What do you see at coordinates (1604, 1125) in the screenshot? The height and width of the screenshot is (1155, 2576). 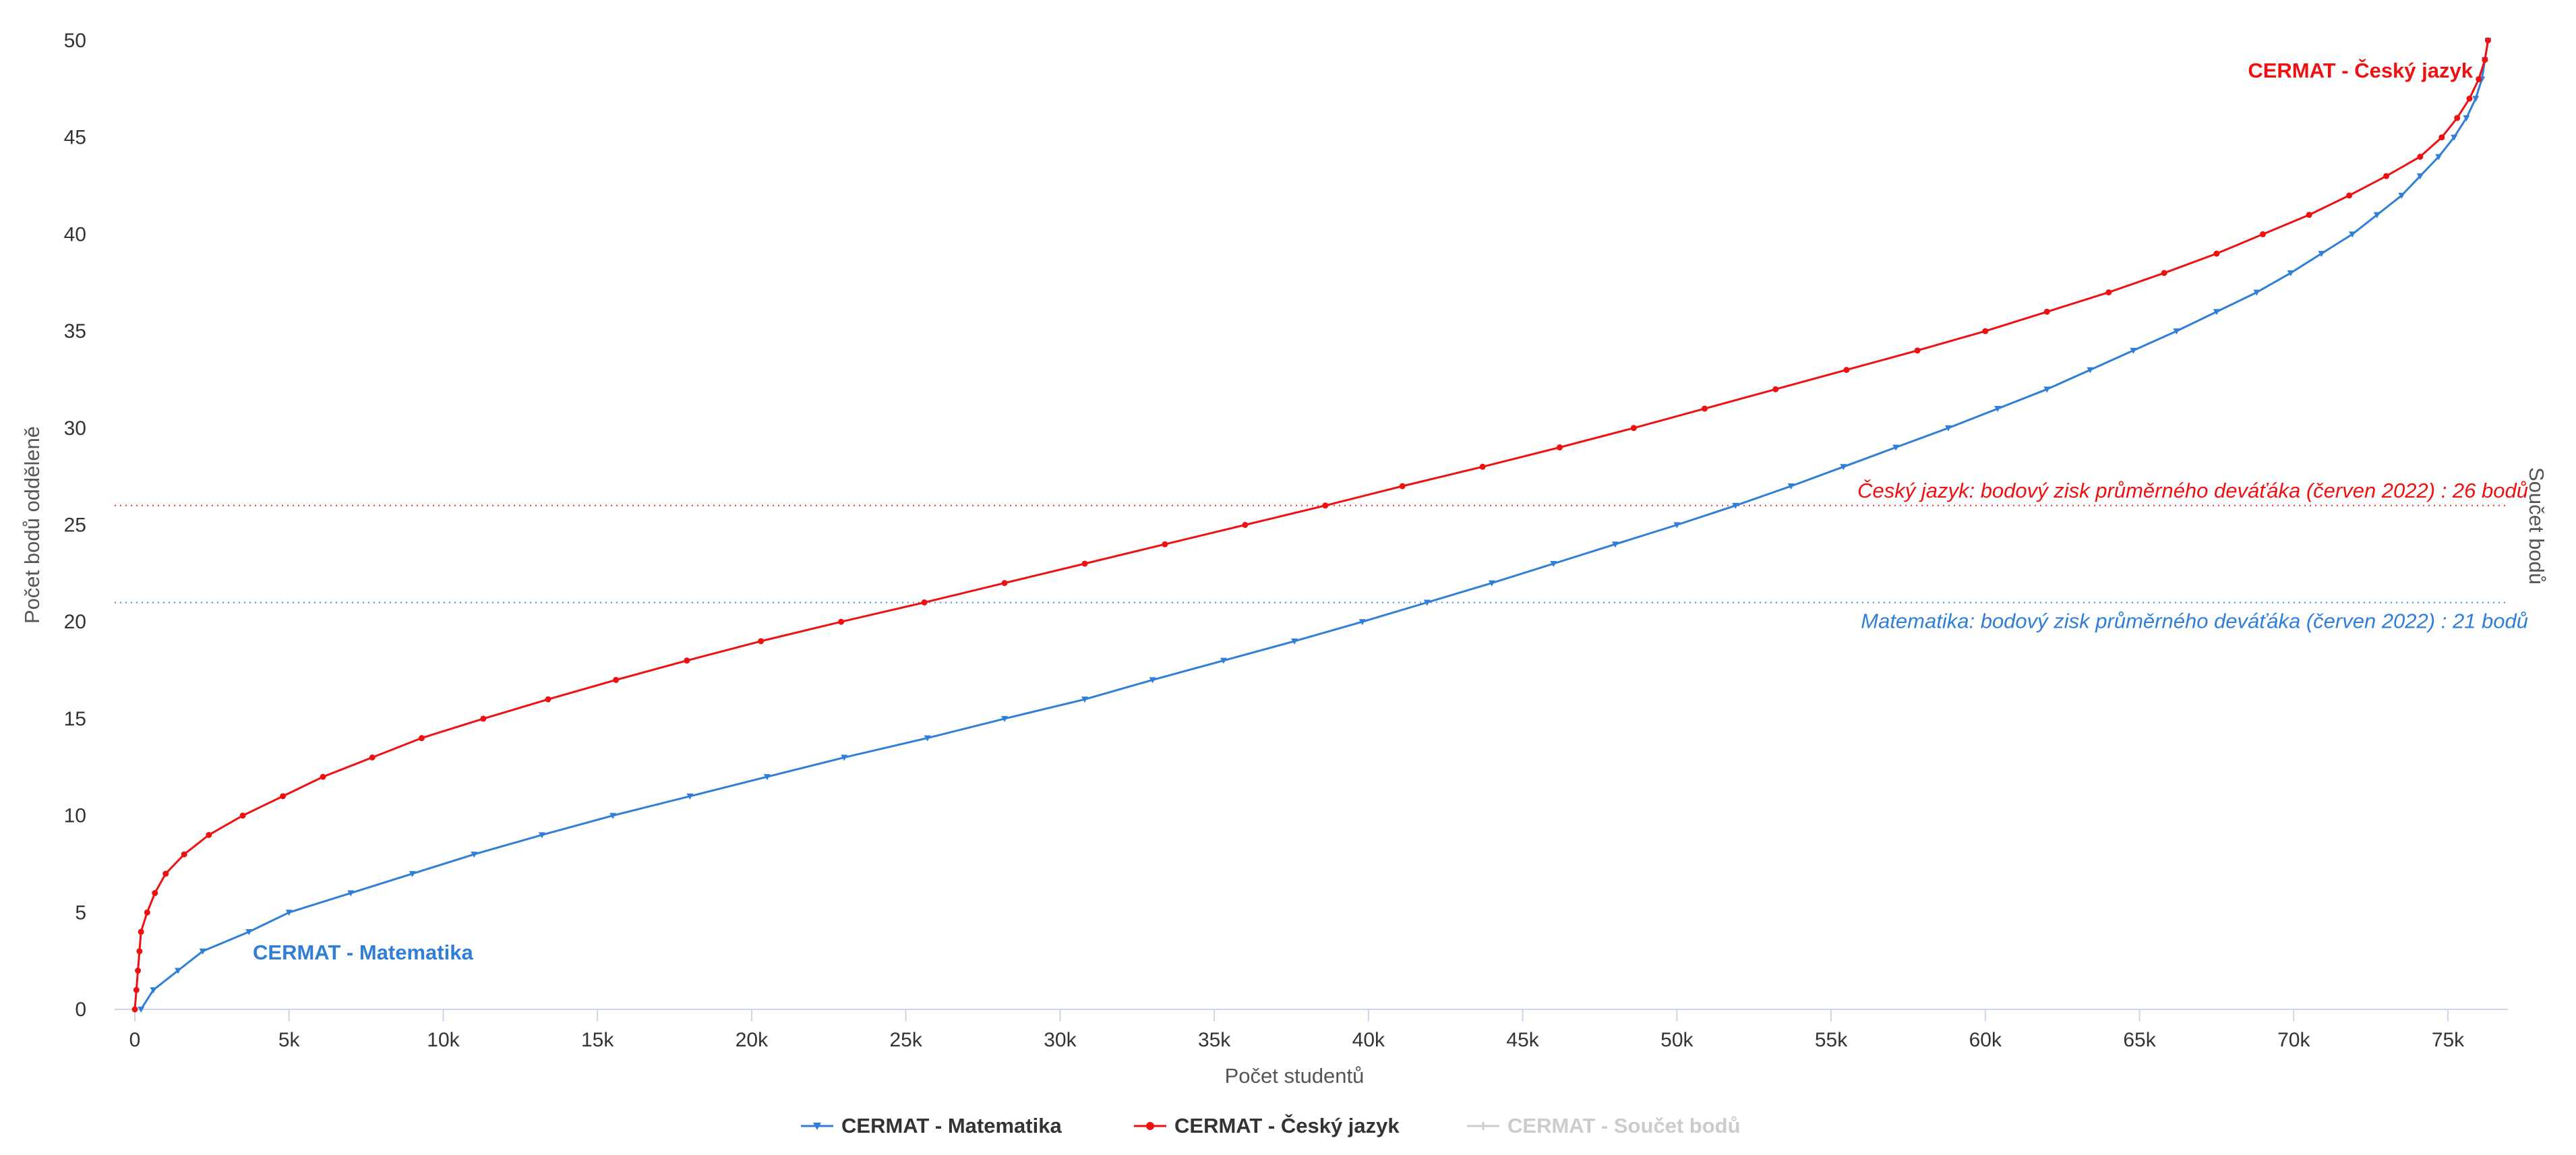 I see `legend-item: CERMAT - Součet bodů` at bounding box center [1604, 1125].